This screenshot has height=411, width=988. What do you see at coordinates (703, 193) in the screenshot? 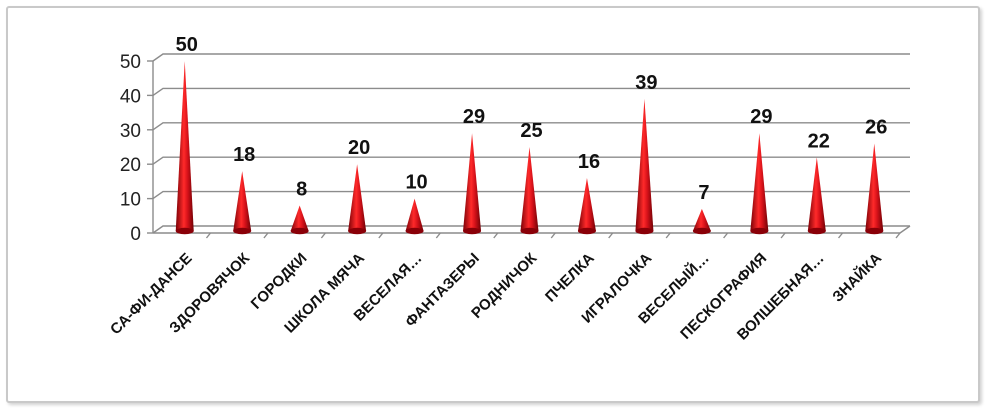
I see `data-label: 7` at bounding box center [703, 193].